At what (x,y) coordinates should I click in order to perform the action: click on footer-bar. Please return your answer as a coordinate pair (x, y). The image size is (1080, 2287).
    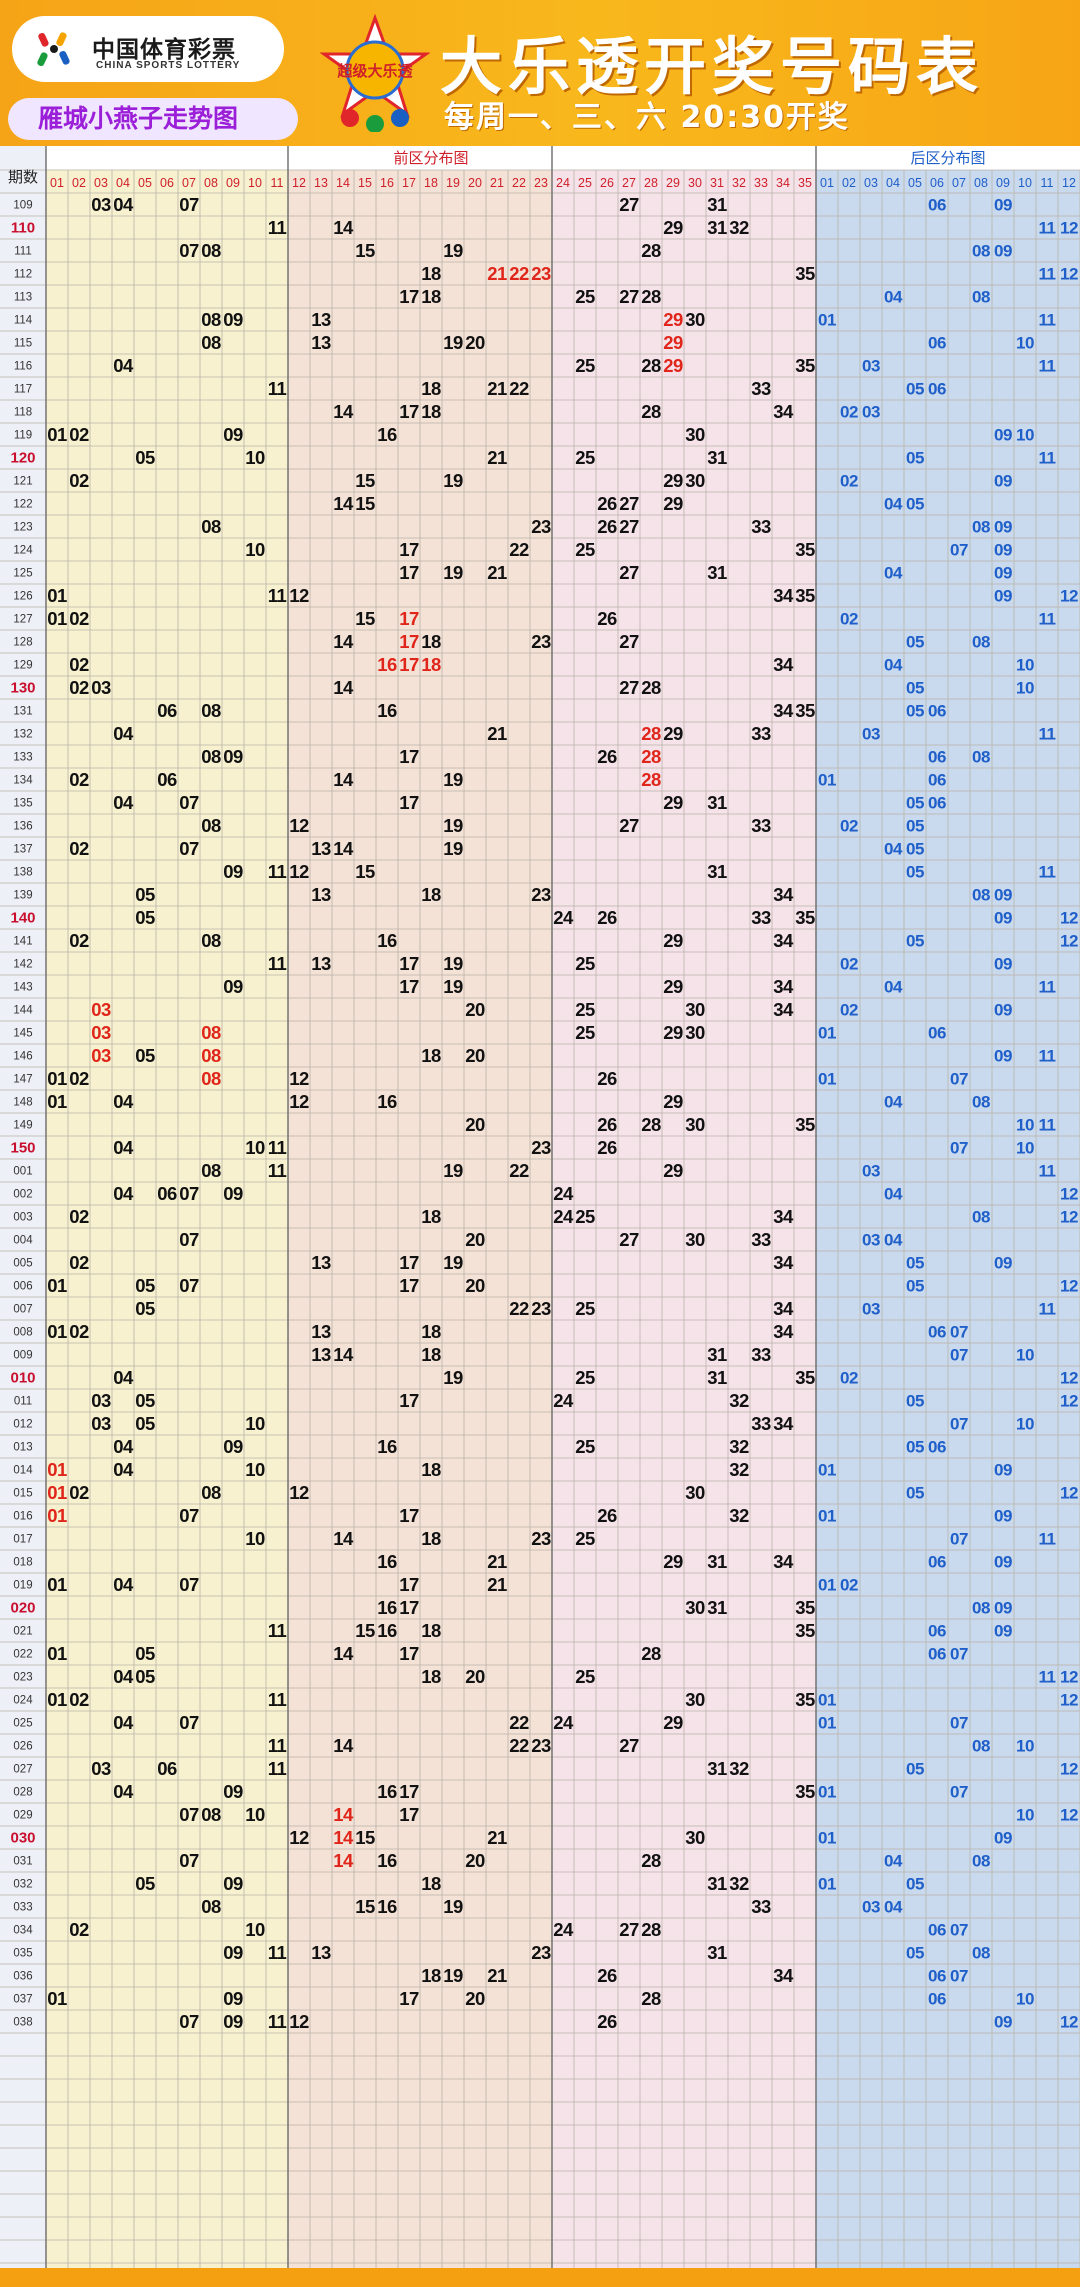
    Looking at the image, I should click on (540, 2277).